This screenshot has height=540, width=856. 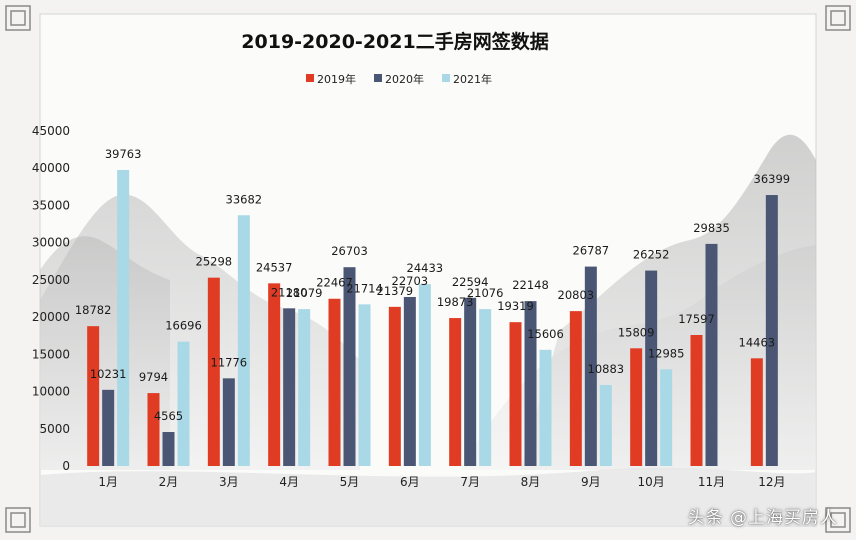 What do you see at coordinates (771, 482) in the screenshot?
I see `x-tick-label: 12月` at bounding box center [771, 482].